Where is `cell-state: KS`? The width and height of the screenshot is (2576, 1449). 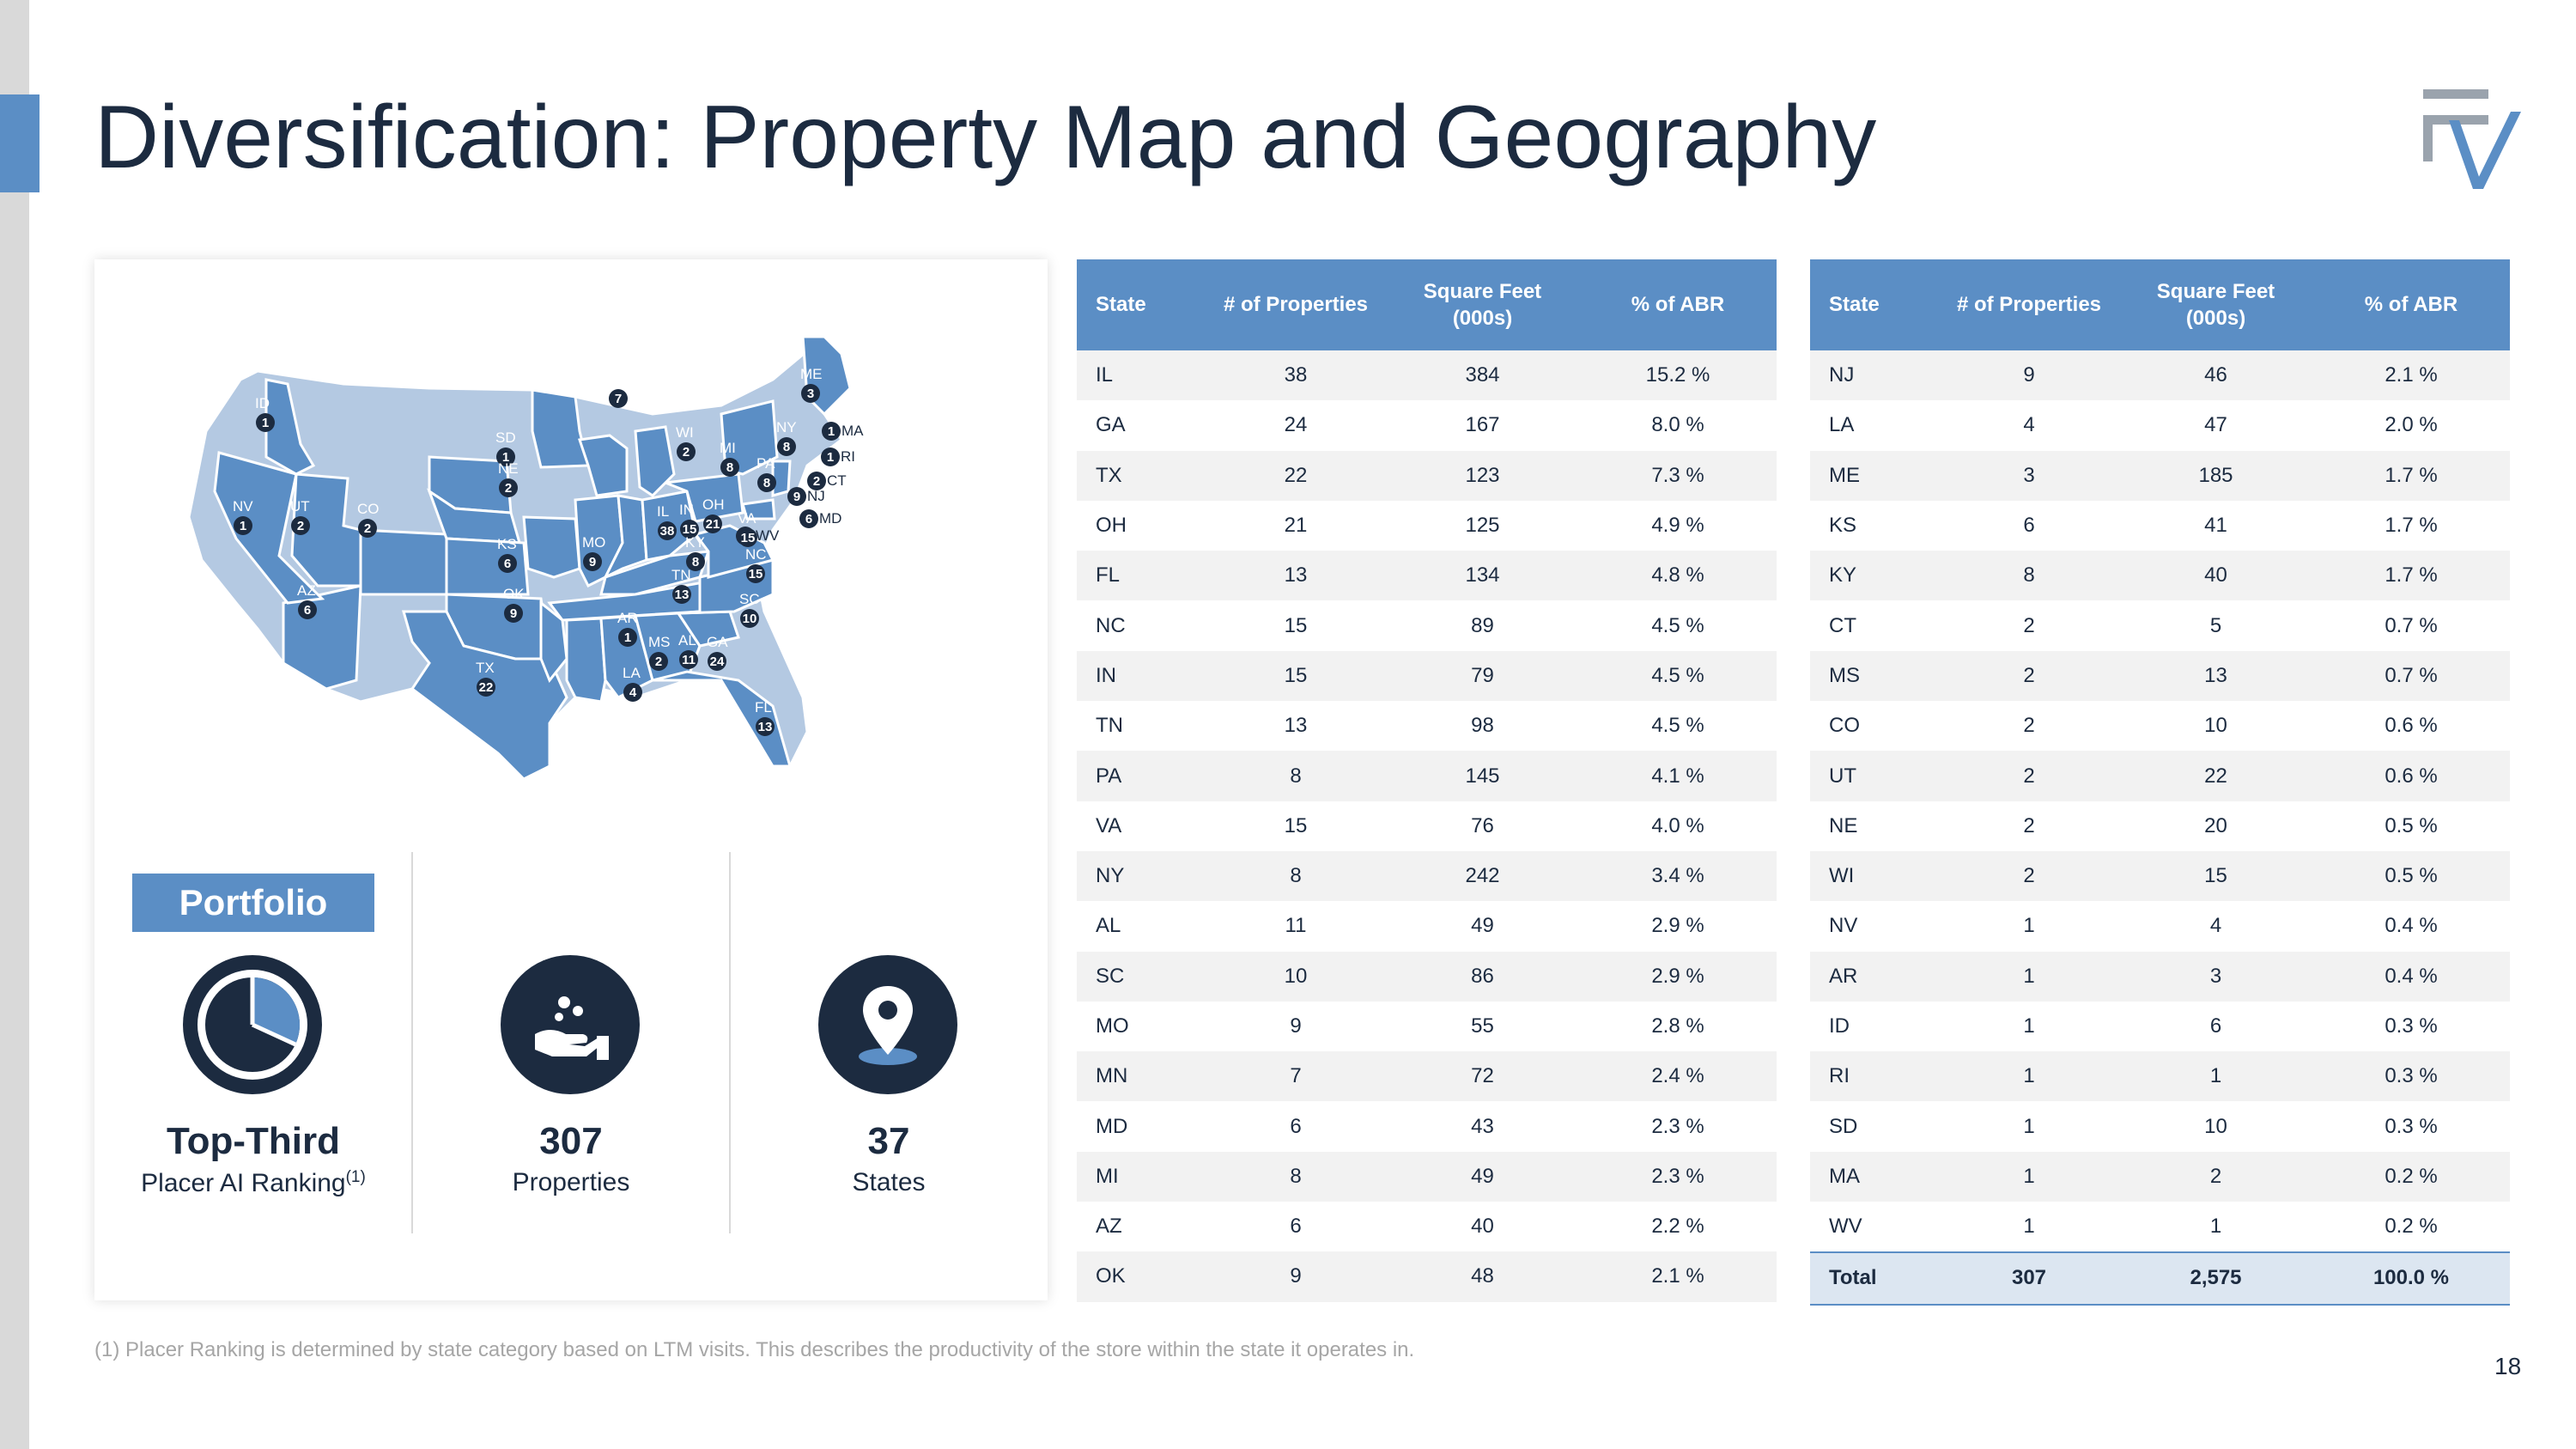 cell-state: KS is located at coordinates (1874, 525).